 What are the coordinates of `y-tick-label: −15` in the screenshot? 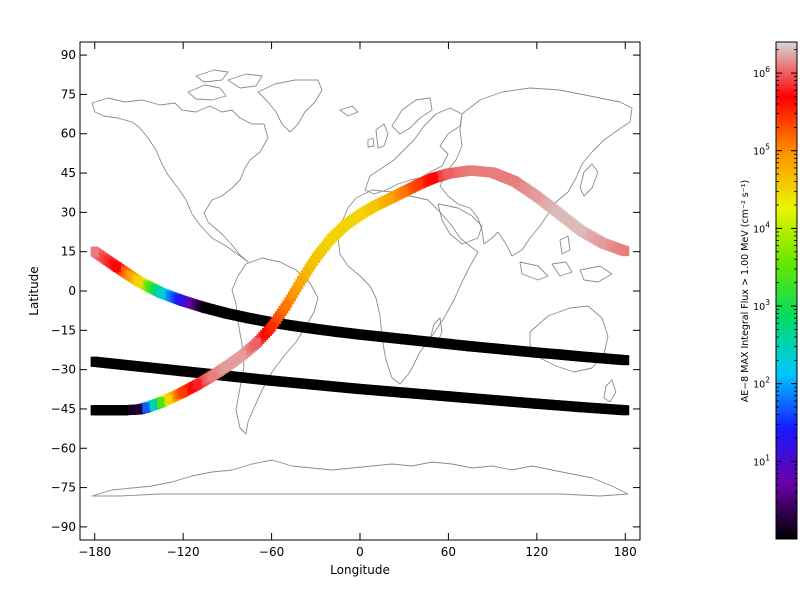 It's located at (63, 330).